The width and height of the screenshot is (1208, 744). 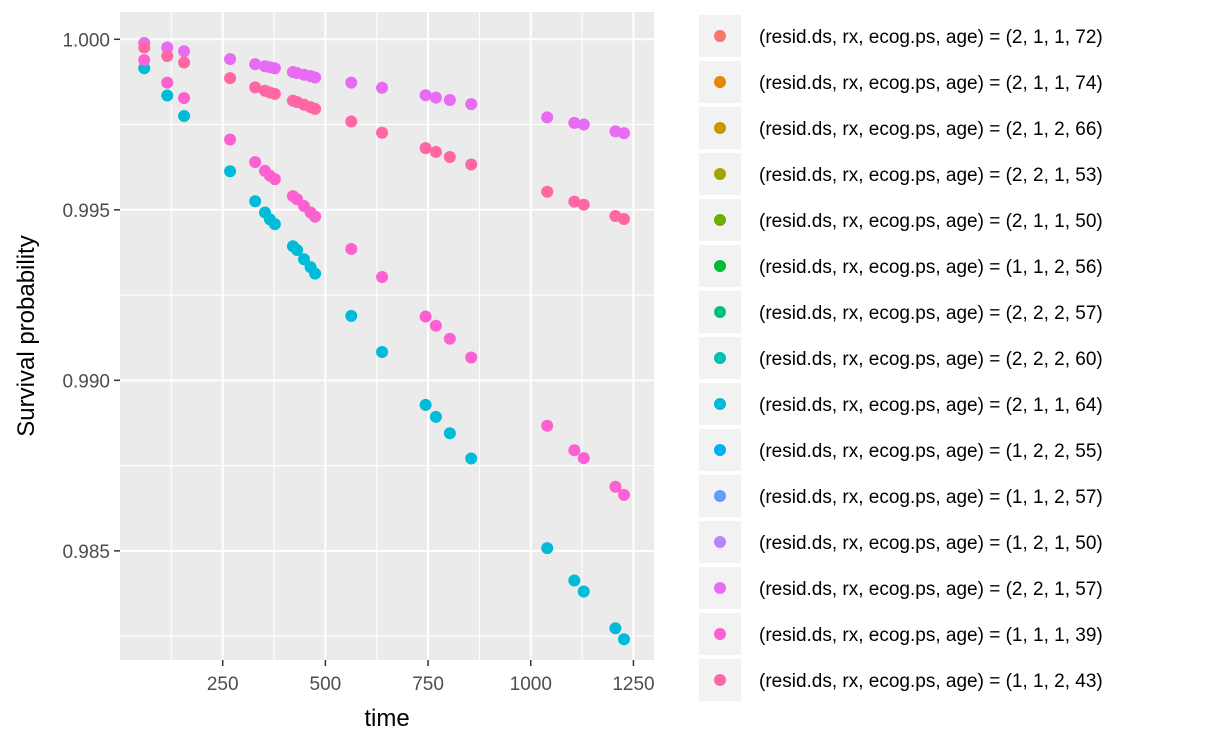 What do you see at coordinates (86, 552) in the screenshot?
I see `y-tick-label: 0.985` at bounding box center [86, 552].